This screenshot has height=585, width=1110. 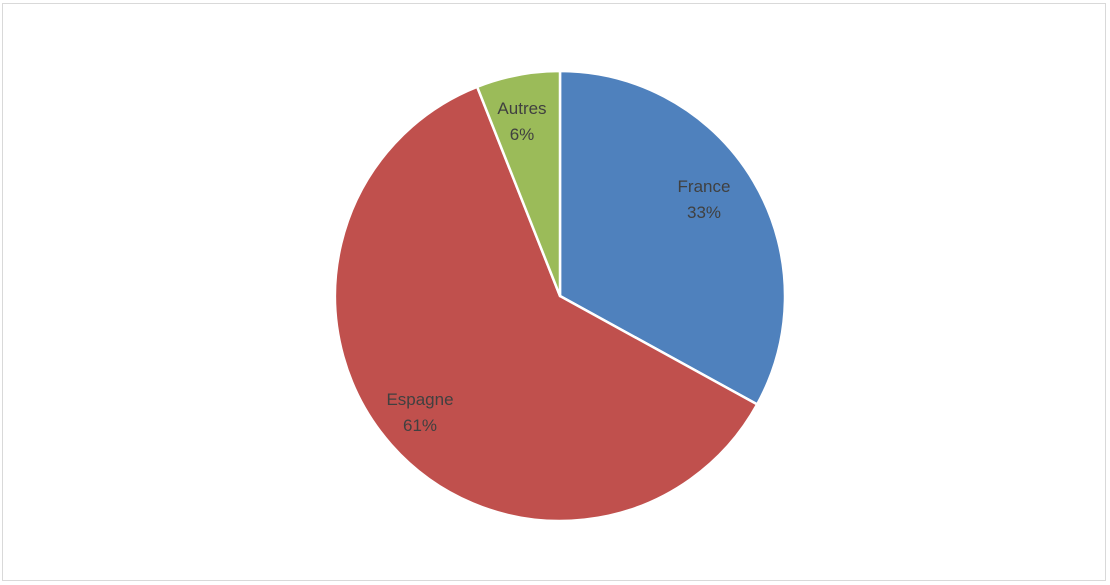 What do you see at coordinates (704, 186) in the screenshot?
I see `slice-label-name-france: France` at bounding box center [704, 186].